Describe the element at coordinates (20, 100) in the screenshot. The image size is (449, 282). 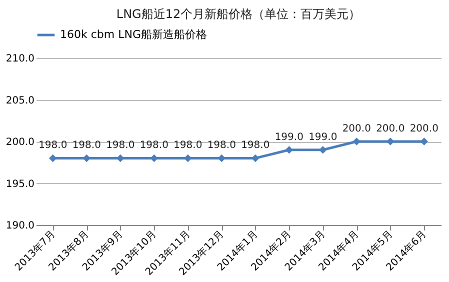
I see `y-tick-label: 205.0` at that location.